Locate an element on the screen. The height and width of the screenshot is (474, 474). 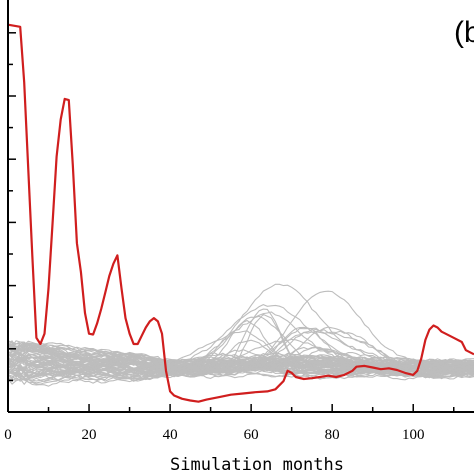
x-tick-label: 80 is located at coordinates (332, 435).